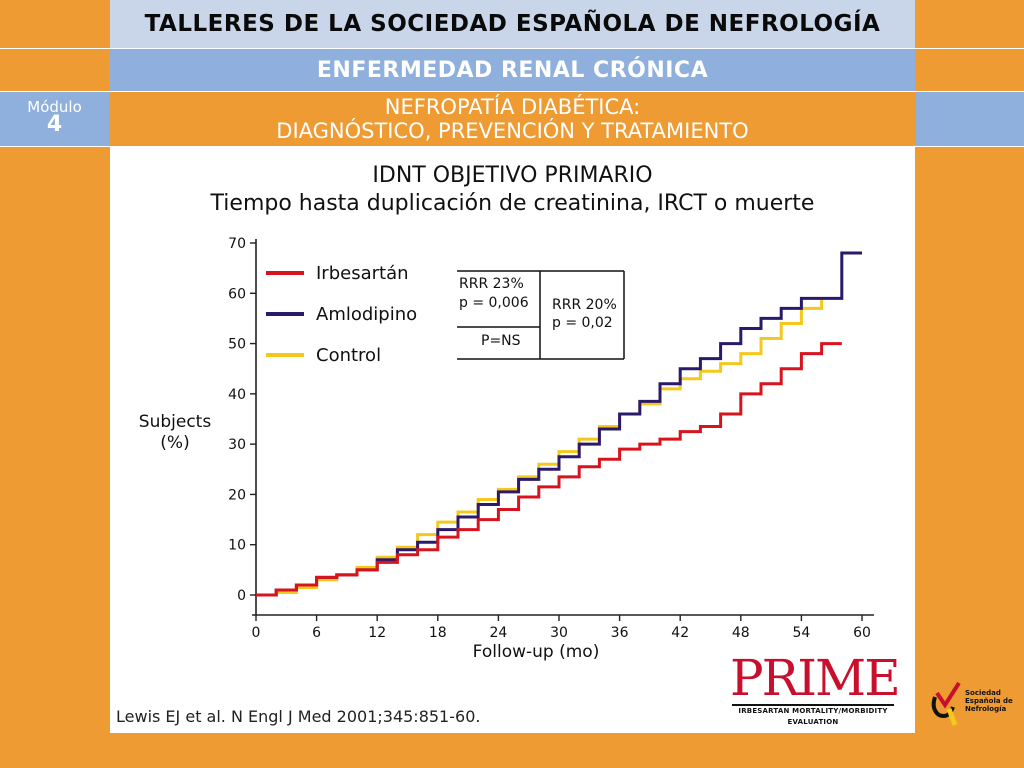 The height and width of the screenshot is (768, 1024). What do you see at coordinates (536, 652) in the screenshot?
I see `x-axis-label: Follow-up (mo)` at bounding box center [536, 652].